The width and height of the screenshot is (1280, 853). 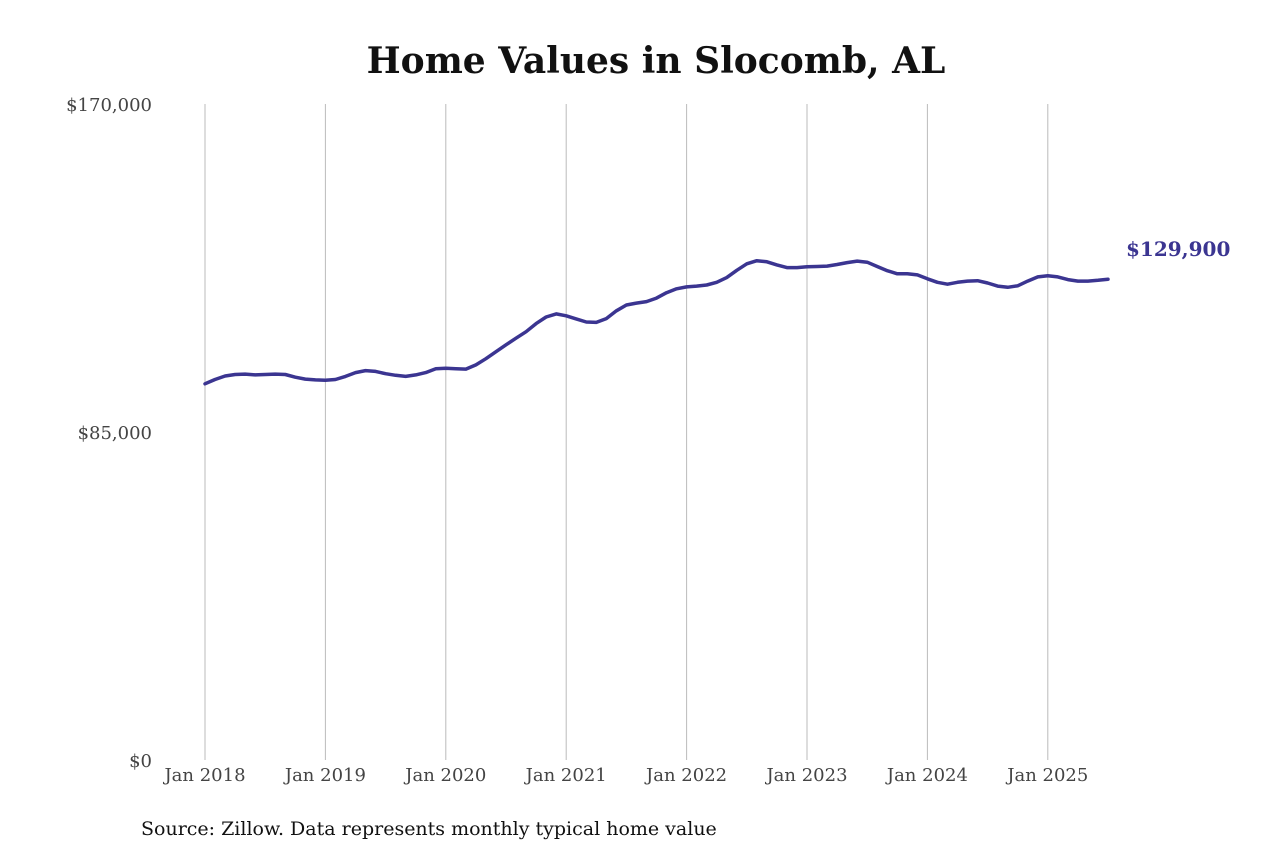 I want to click on y-tick-label: $85,000, so click(x=115, y=433).